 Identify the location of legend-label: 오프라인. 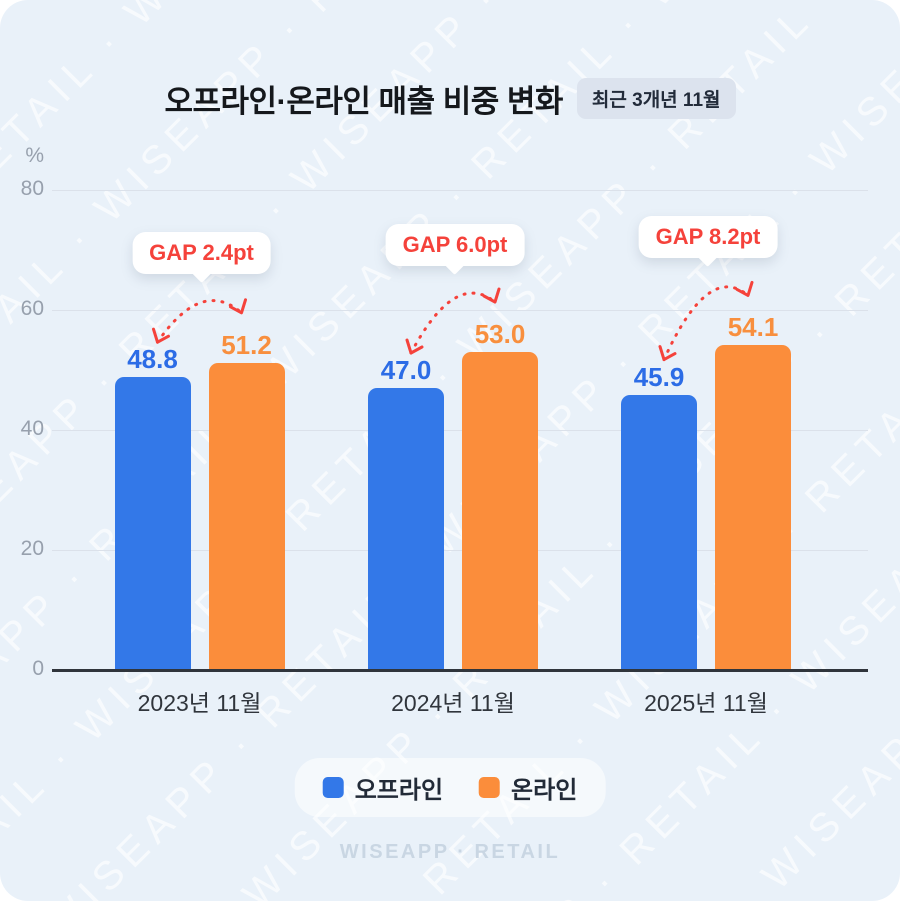
(399, 790).